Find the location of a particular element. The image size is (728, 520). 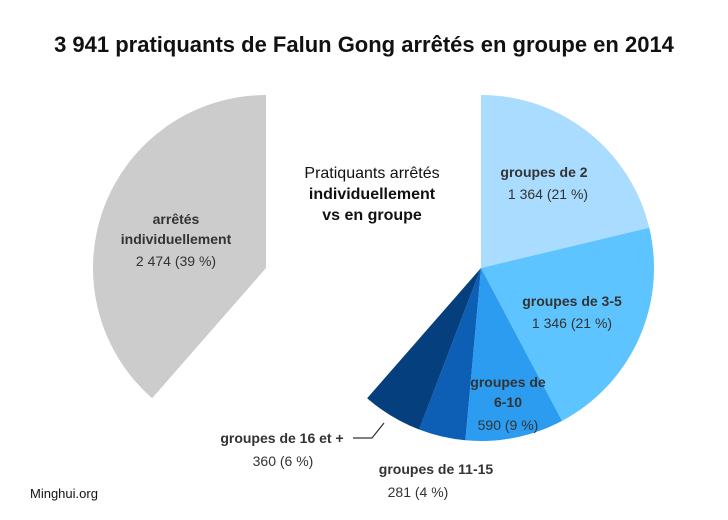

left-pie-labels: arrêtés individuellement 2 474 (39 %) is located at coordinates (176, 240).